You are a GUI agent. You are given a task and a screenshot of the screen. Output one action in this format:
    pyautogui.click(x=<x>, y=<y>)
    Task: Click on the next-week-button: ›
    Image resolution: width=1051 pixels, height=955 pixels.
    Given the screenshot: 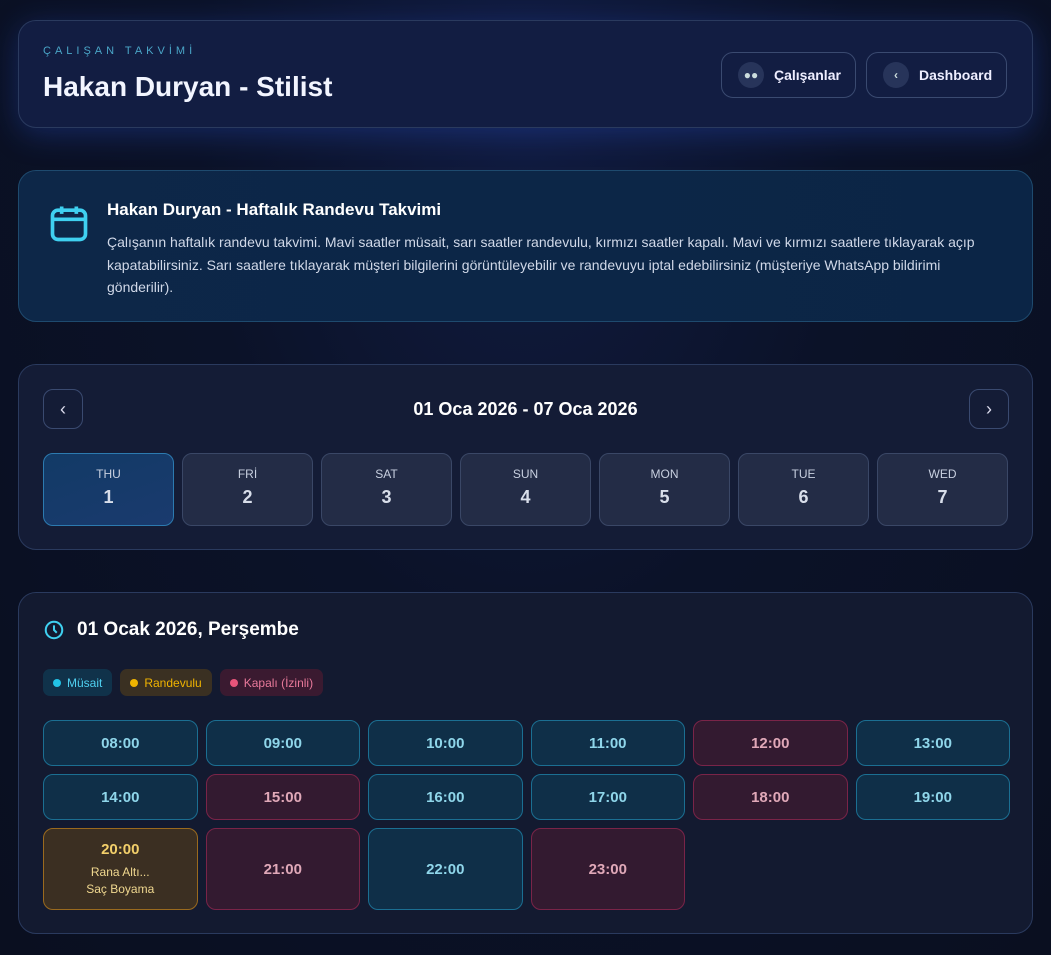 What is the action you would take?
    pyautogui.click(x=989, y=409)
    